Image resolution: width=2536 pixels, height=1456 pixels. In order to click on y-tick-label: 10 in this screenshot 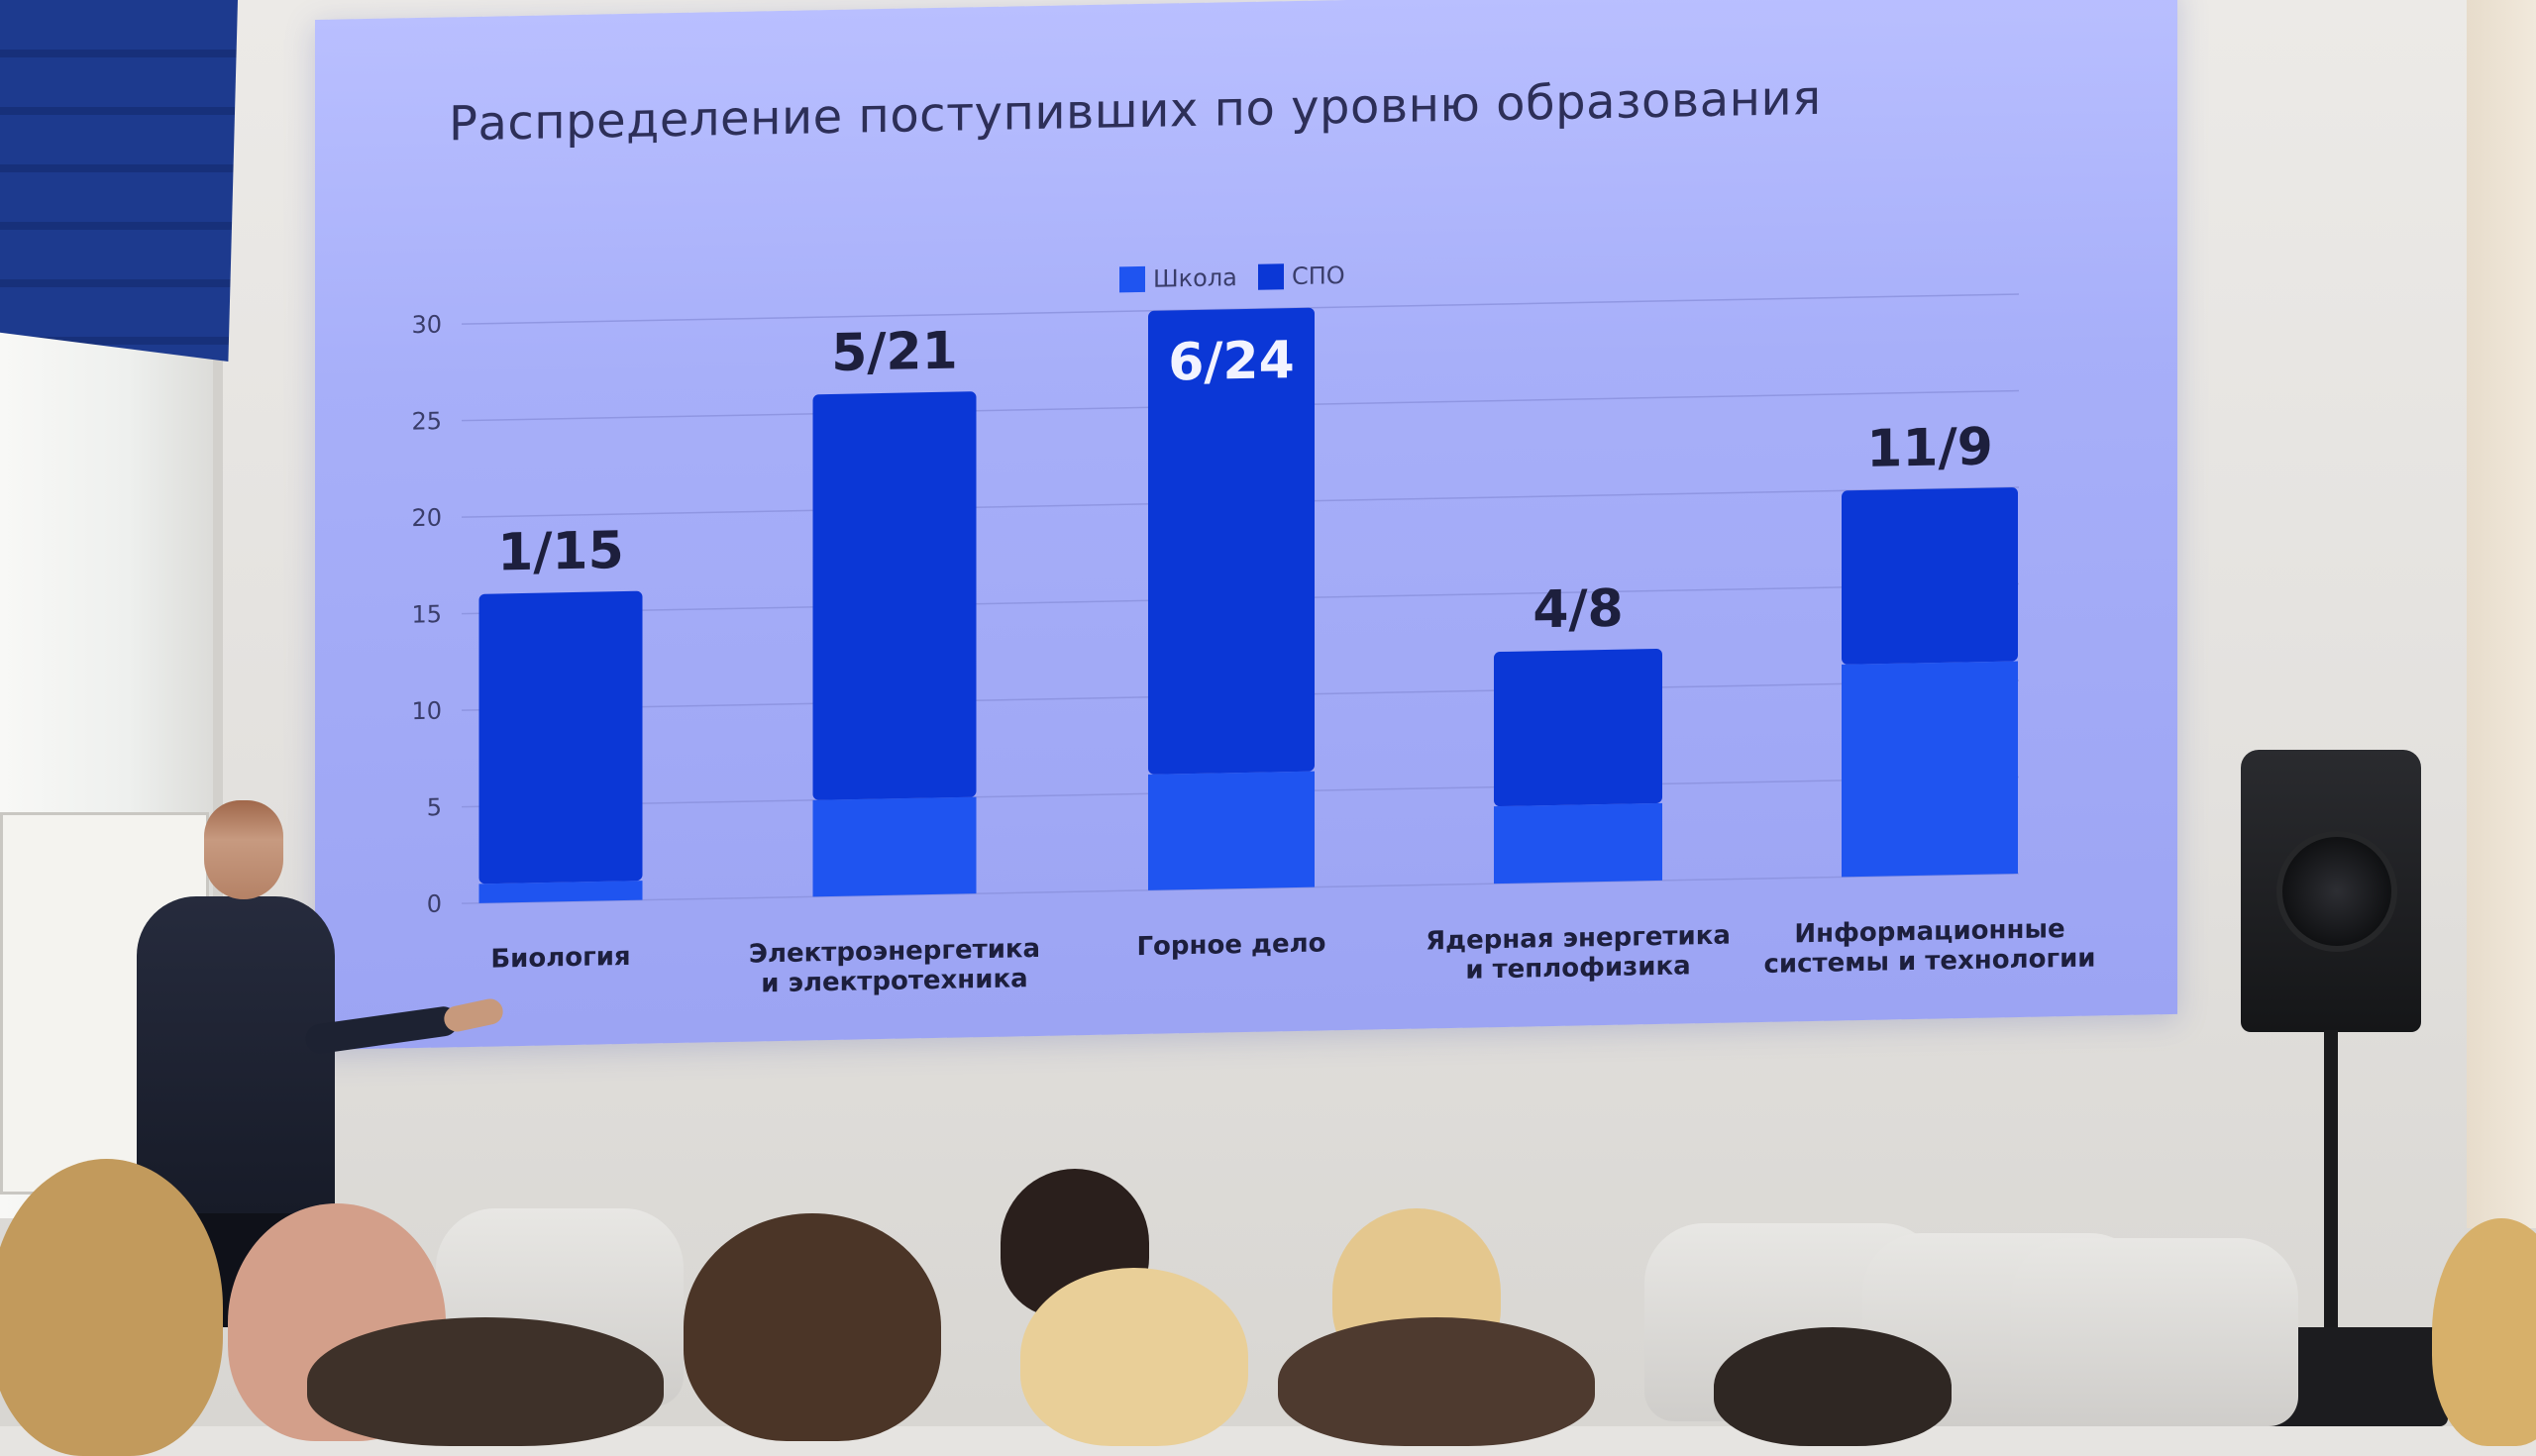, I will do `click(426, 711)`.